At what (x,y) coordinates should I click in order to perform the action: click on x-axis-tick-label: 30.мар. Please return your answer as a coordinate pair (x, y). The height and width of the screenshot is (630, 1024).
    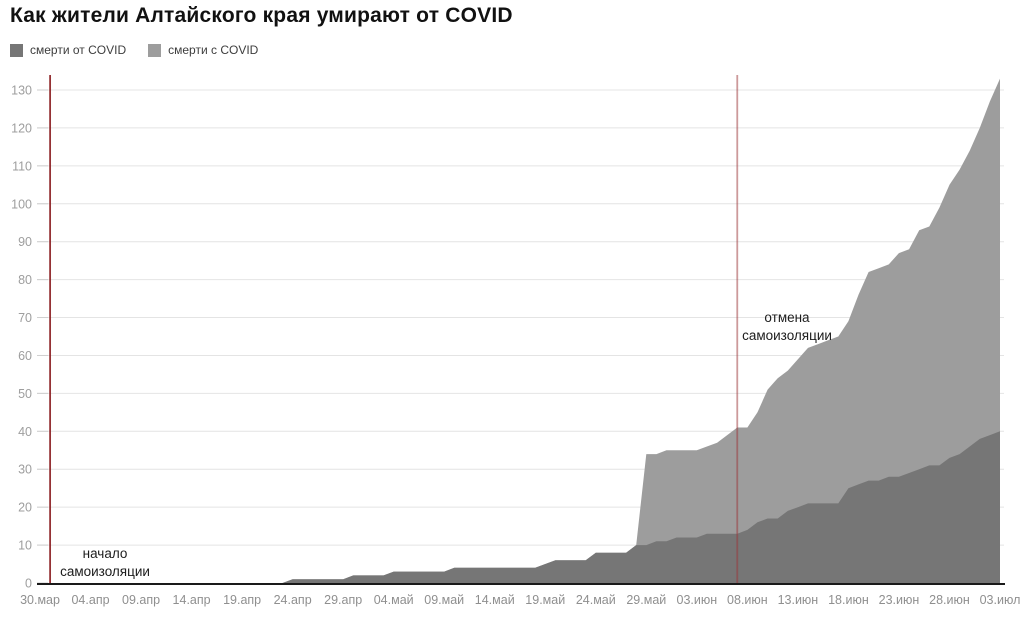
    Looking at the image, I should click on (40, 600).